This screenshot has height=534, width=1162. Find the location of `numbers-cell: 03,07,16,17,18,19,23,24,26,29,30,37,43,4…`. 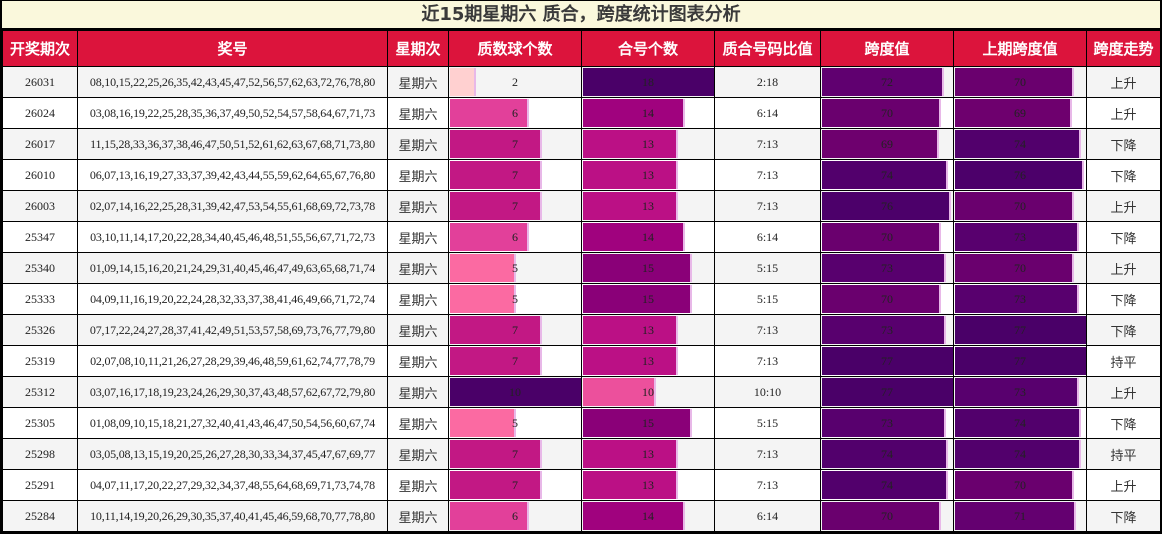

numbers-cell: 03,07,16,17,18,19,23,24,26,29,30,37,43,4… is located at coordinates (232, 392).